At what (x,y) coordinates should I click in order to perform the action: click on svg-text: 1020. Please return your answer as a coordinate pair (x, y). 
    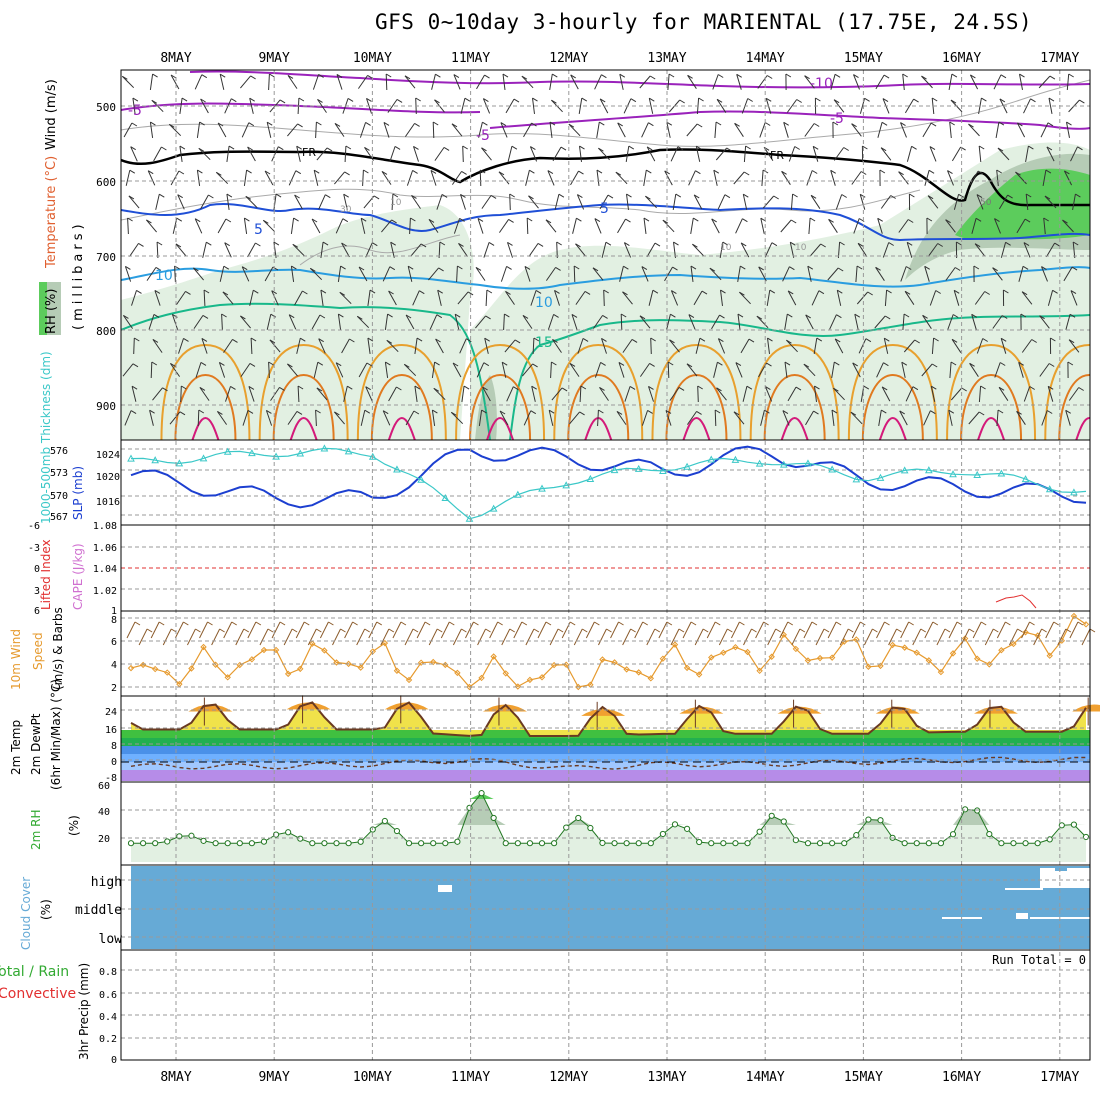
    Looking at the image, I should click on (108, 477).